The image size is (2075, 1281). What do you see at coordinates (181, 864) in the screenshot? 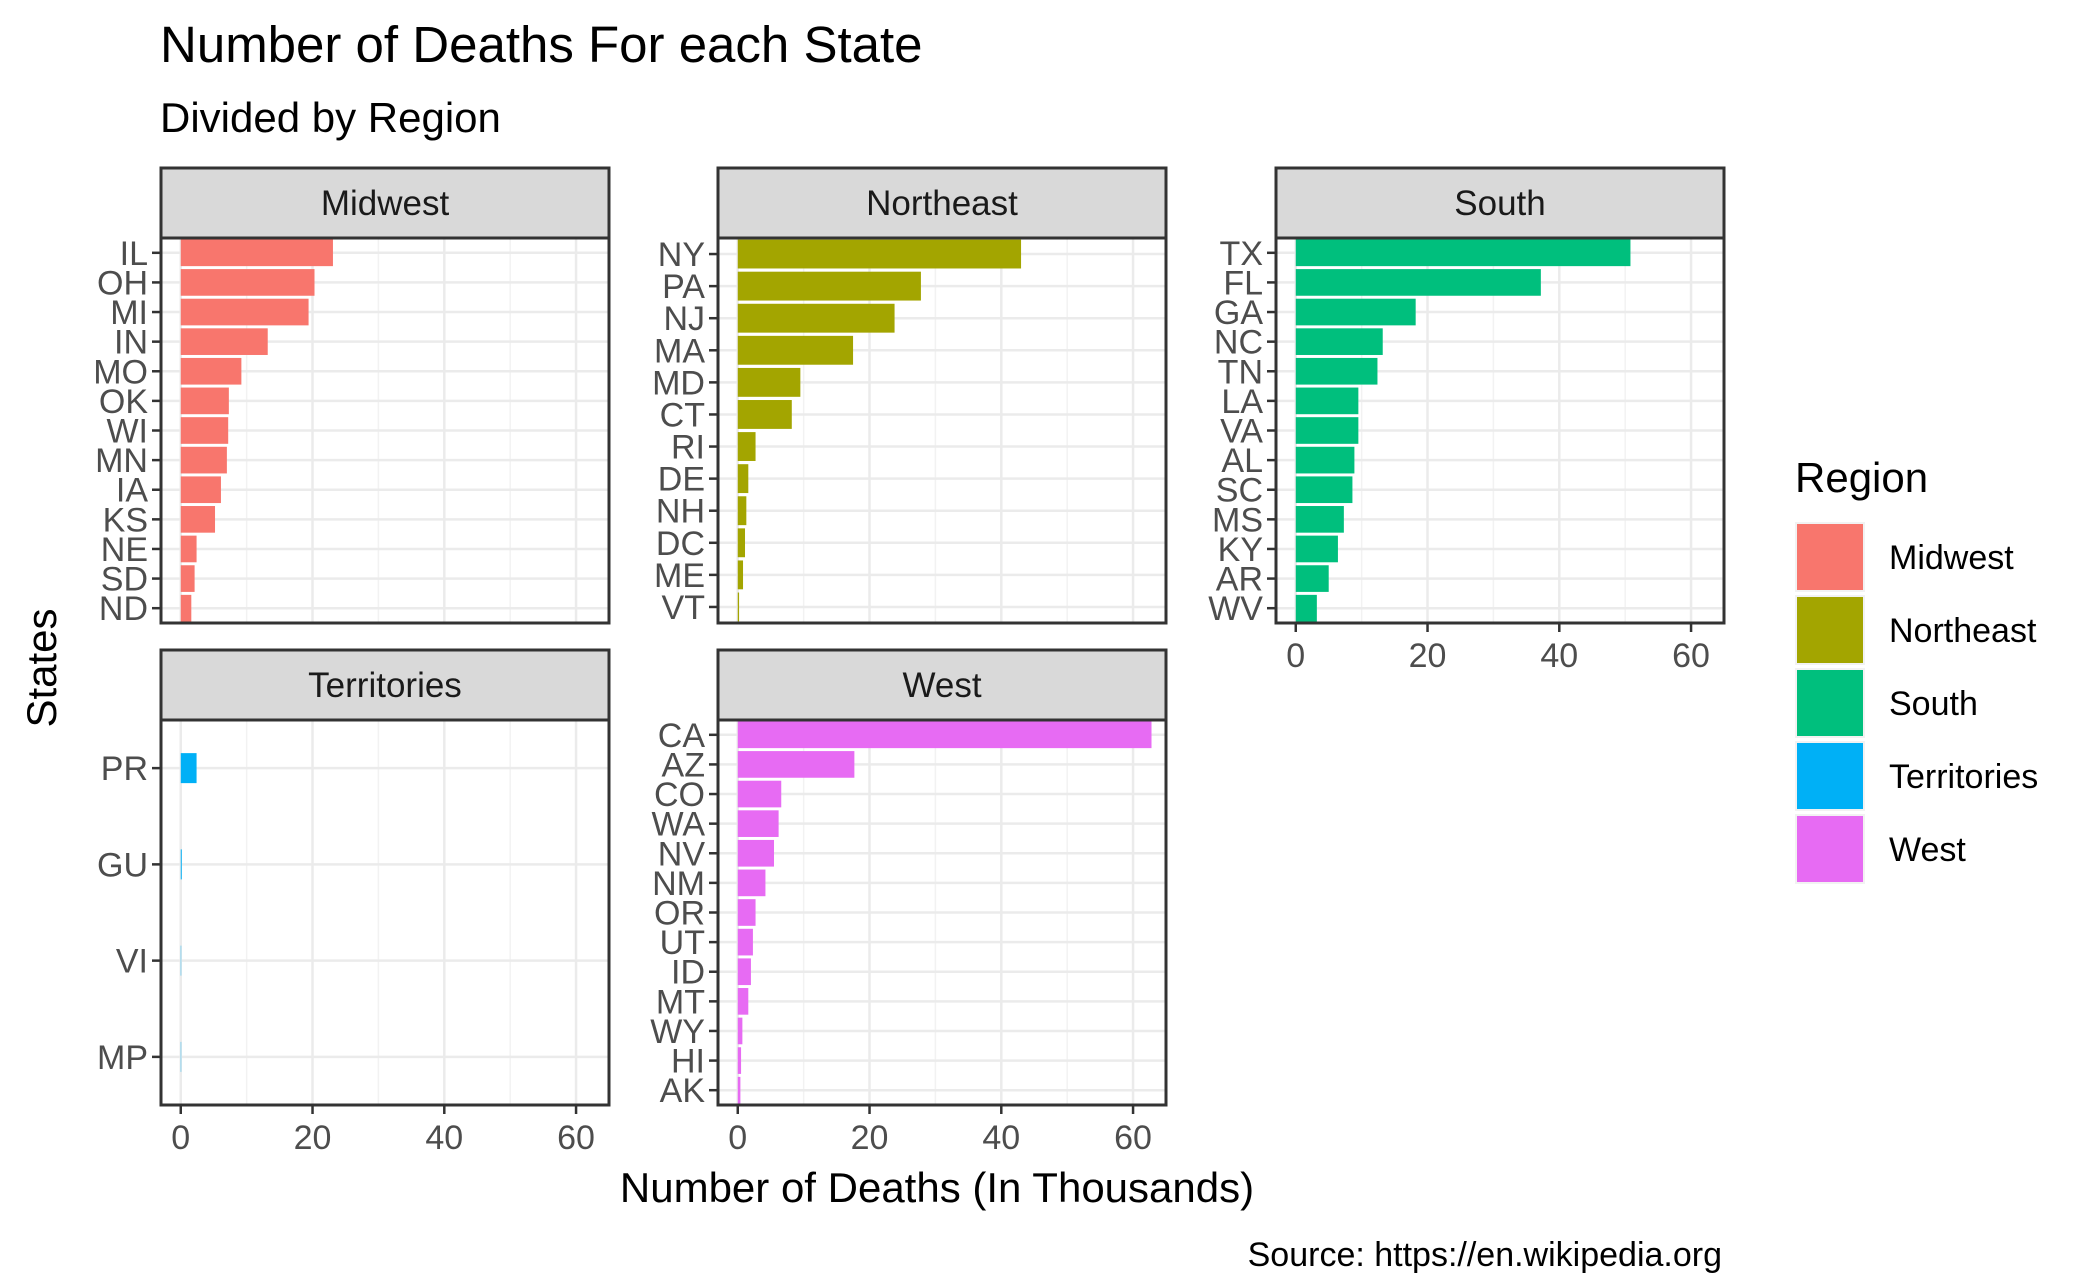
I see `bar-gu` at bounding box center [181, 864].